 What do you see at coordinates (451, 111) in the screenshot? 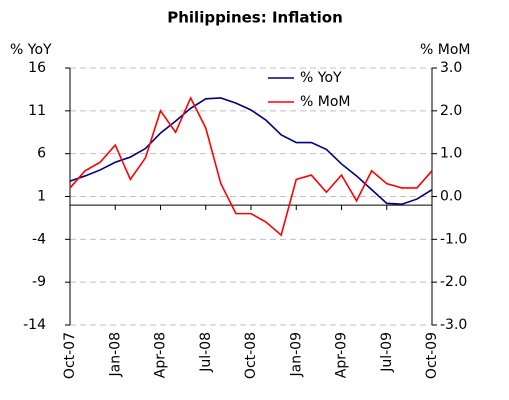
I see `y2-tick-label: 2.0` at bounding box center [451, 111].